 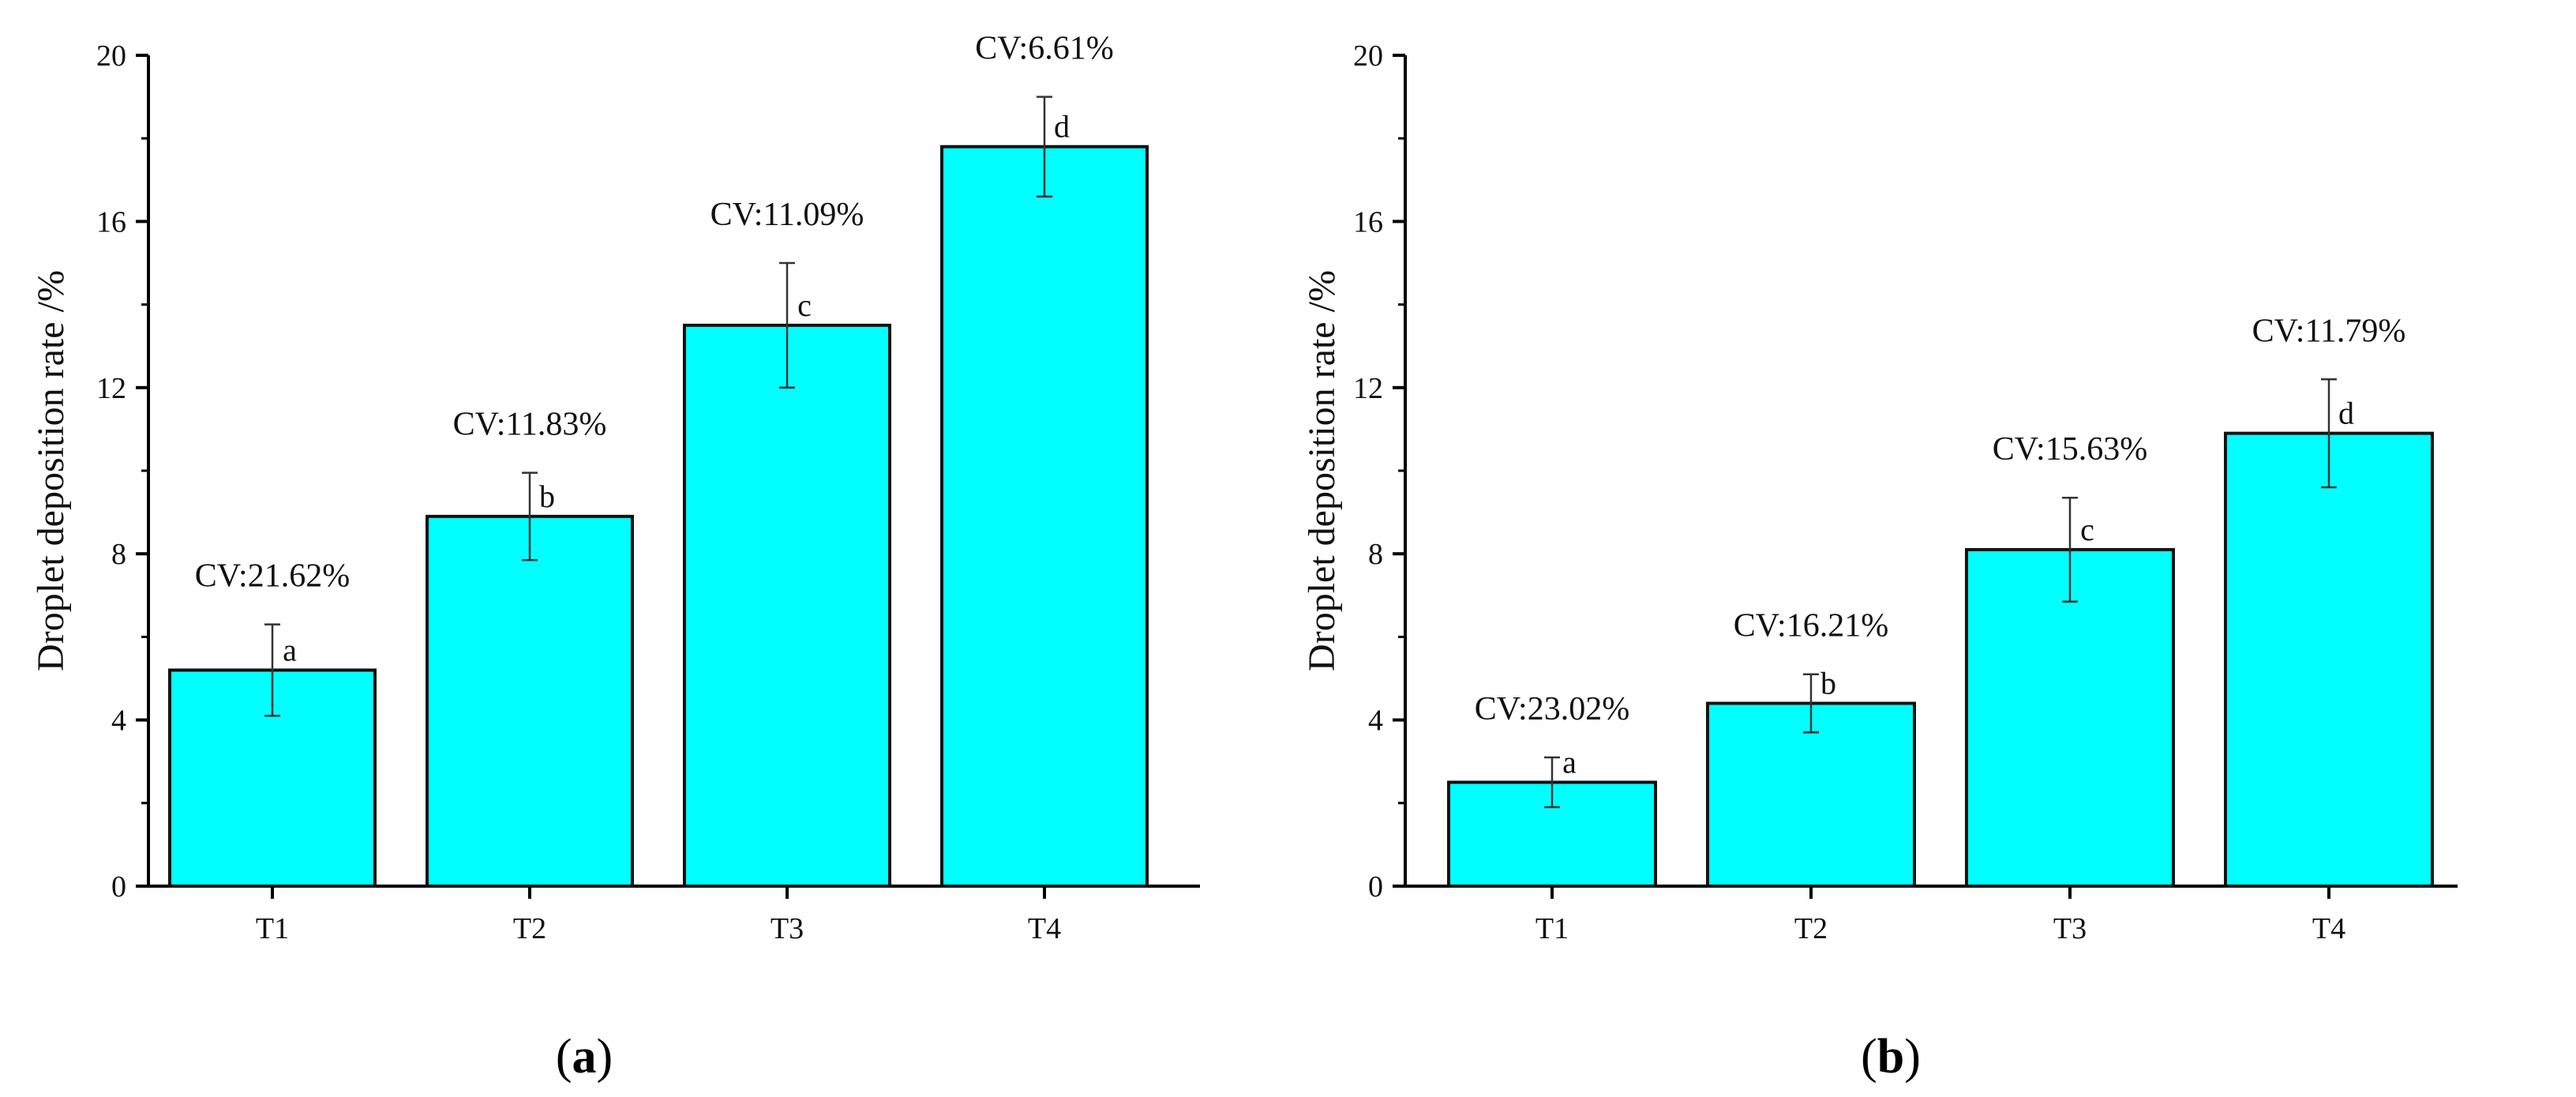 I want to click on cv-label: CV:11.79%, so click(x=2329, y=331).